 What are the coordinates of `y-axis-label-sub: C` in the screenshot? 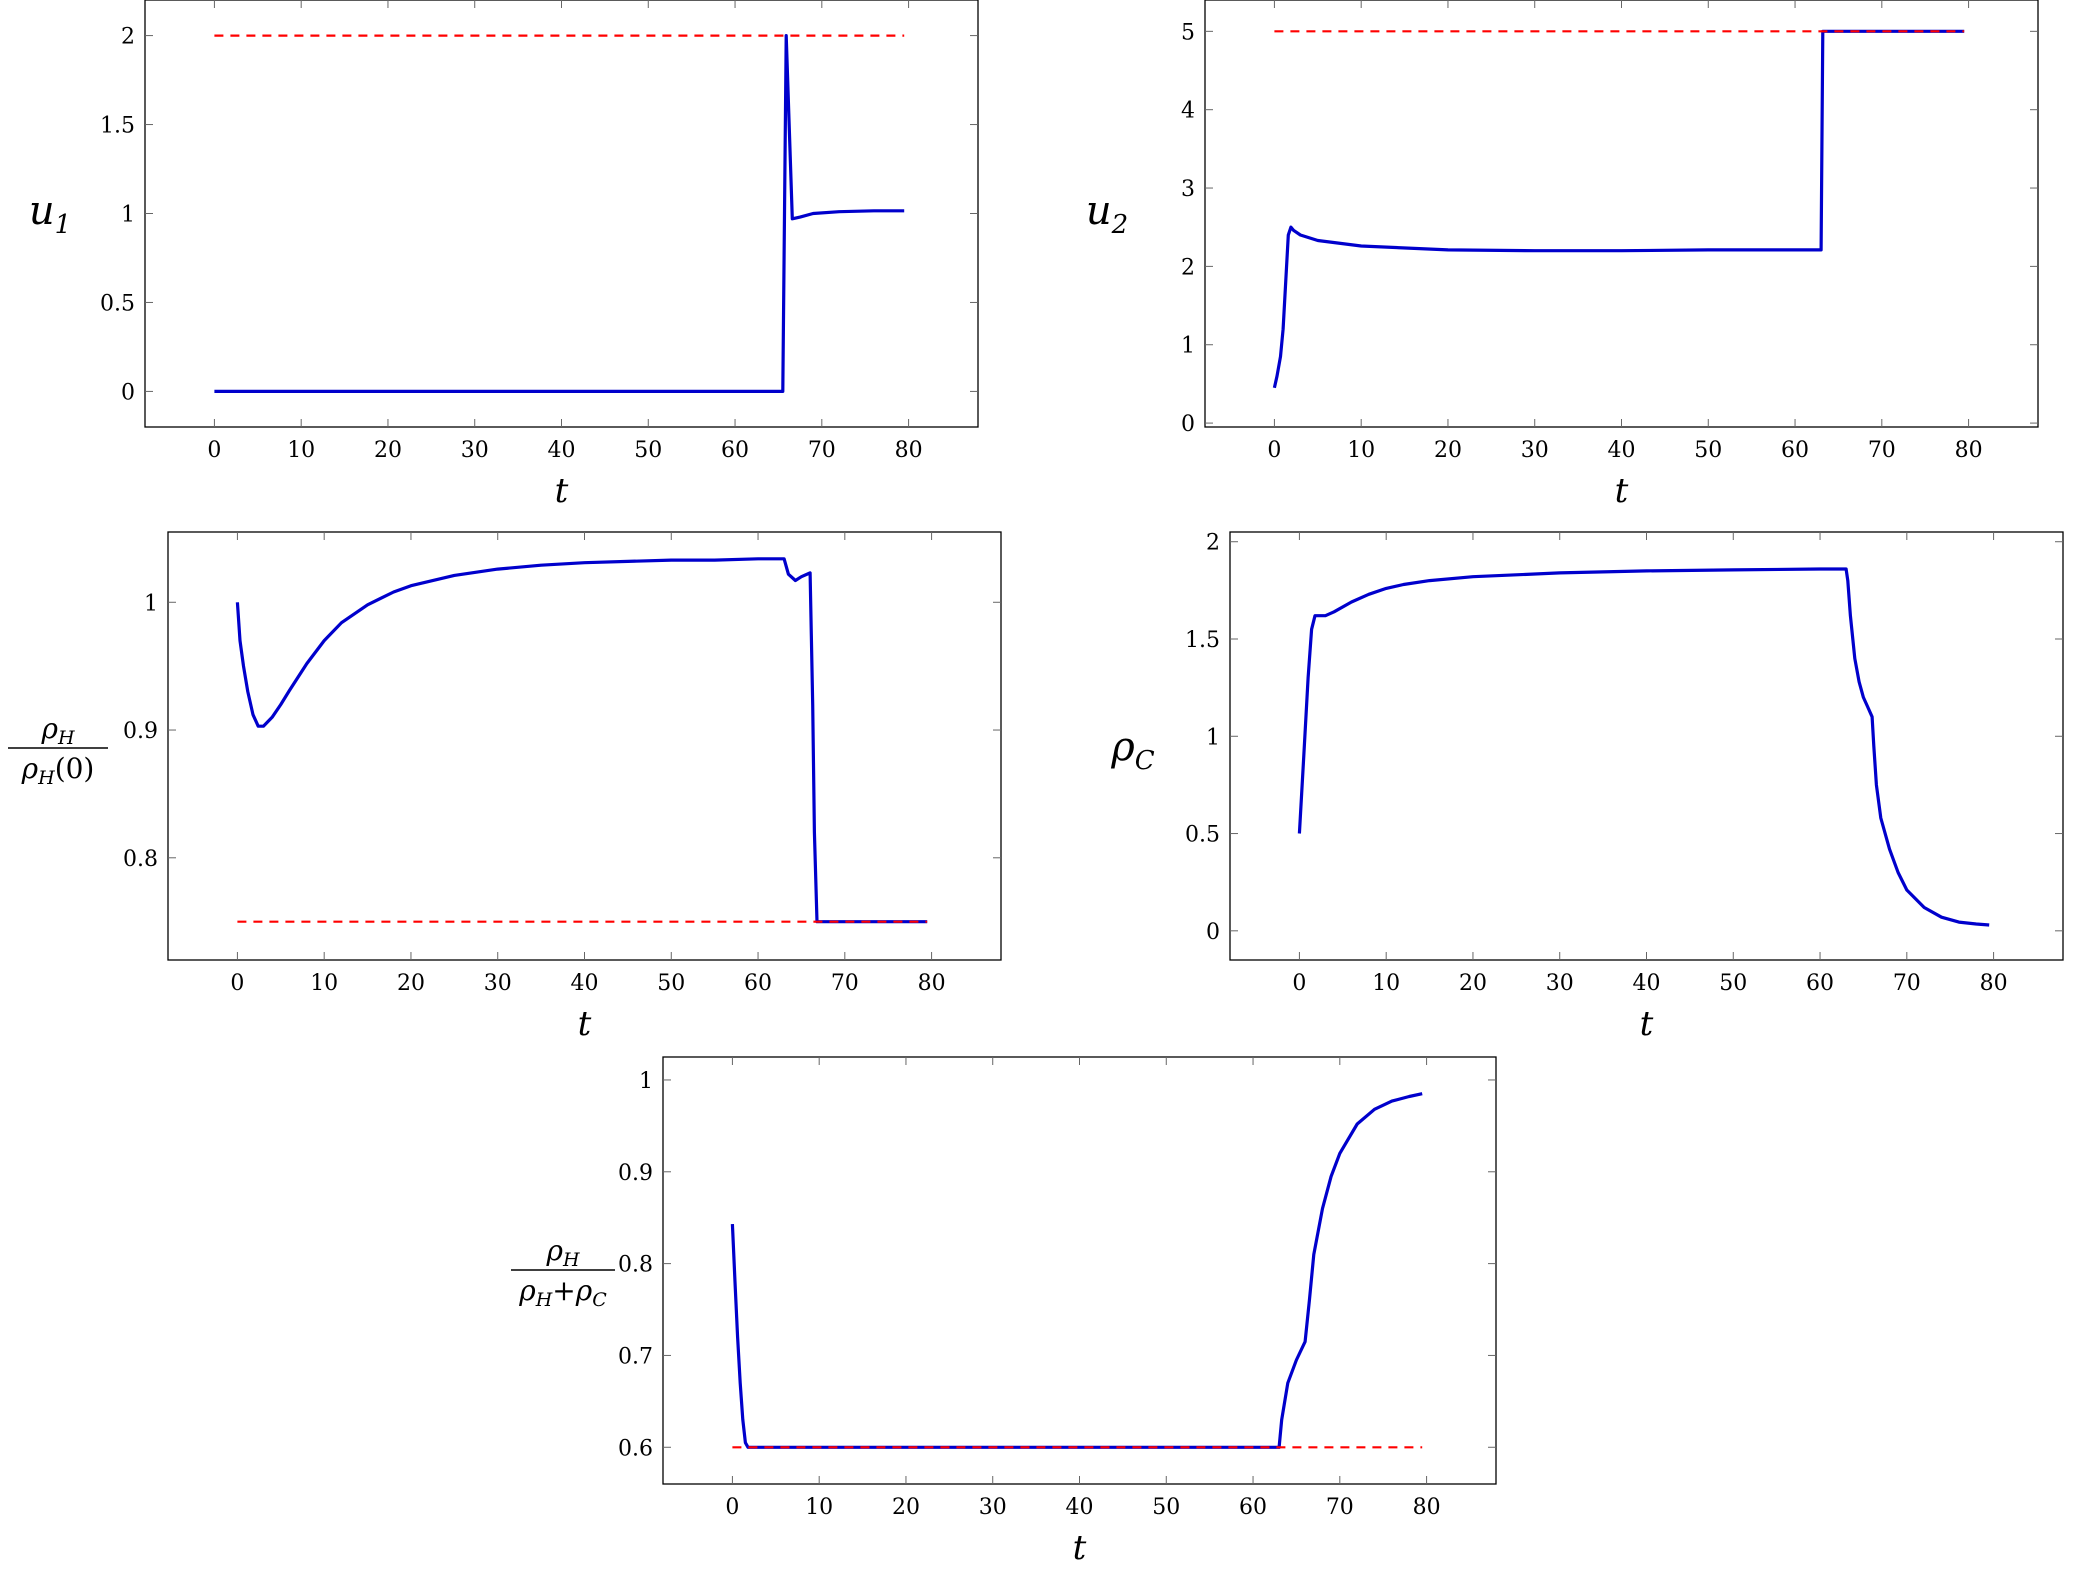 It's located at (1145, 761).